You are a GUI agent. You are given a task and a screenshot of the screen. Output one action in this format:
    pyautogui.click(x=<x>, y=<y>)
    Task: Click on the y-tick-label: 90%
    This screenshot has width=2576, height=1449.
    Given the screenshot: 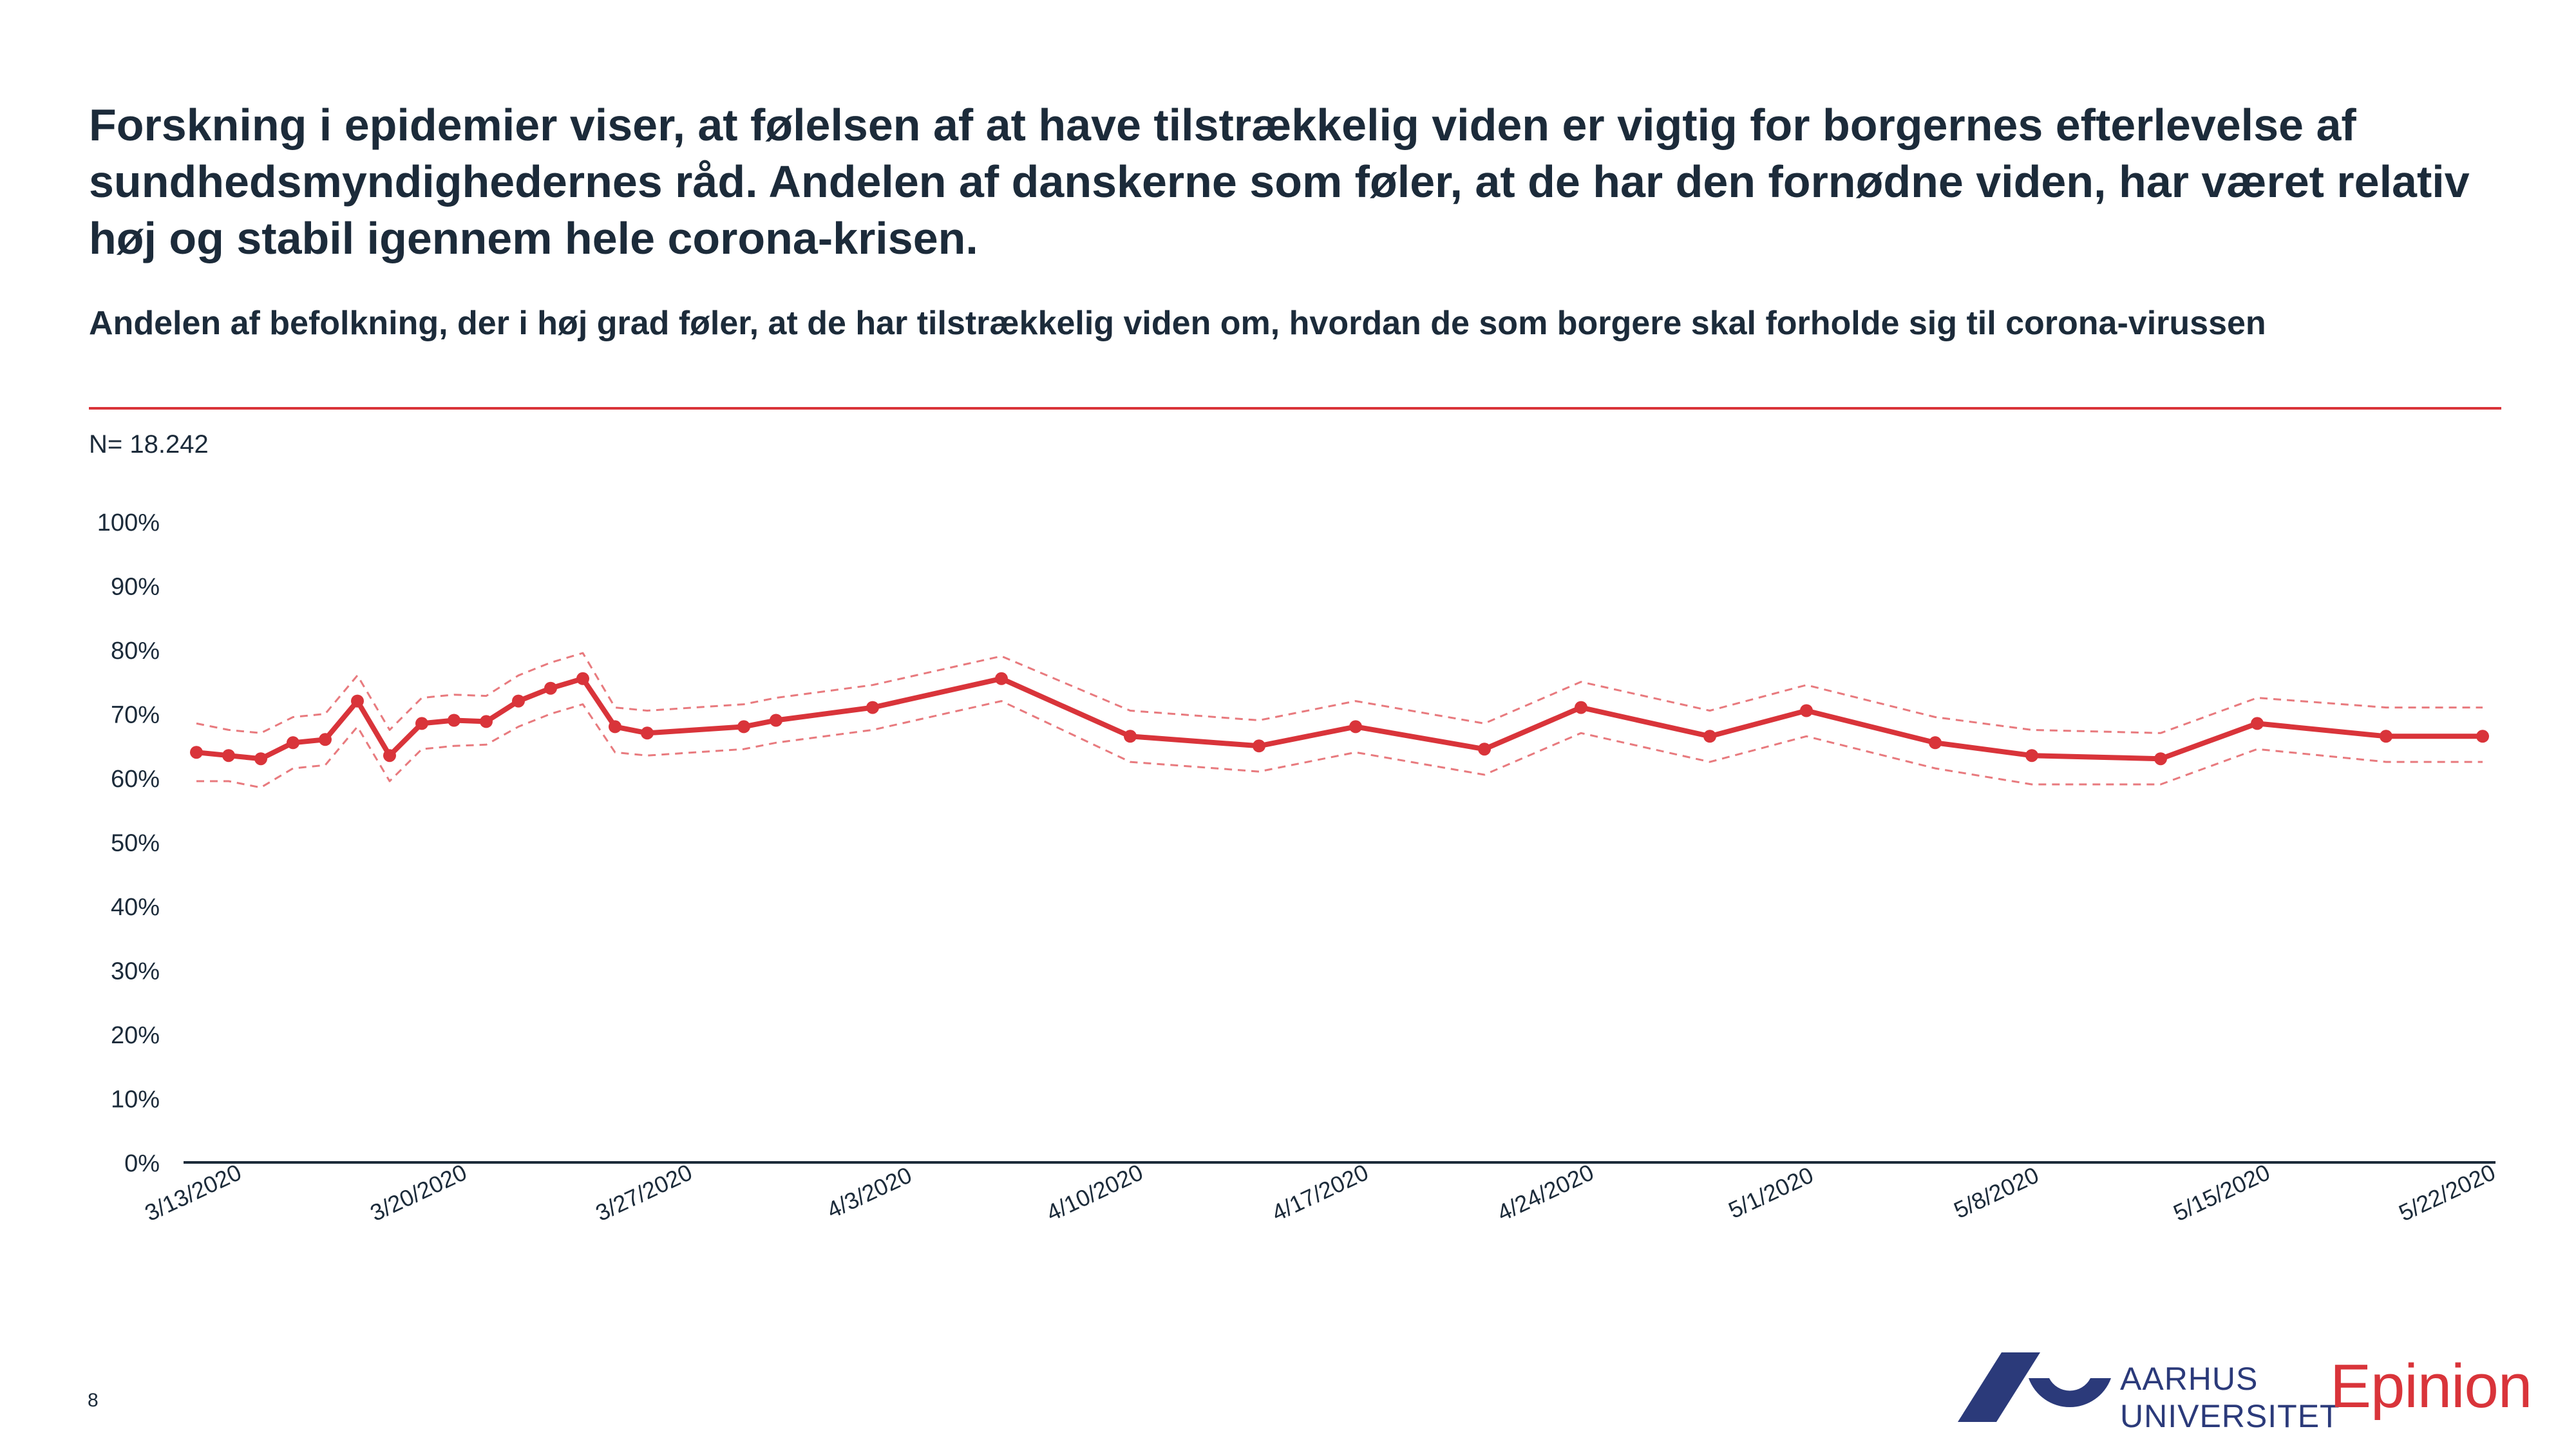 What is the action you would take?
    pyautogui.click(x=135, y=587)
    